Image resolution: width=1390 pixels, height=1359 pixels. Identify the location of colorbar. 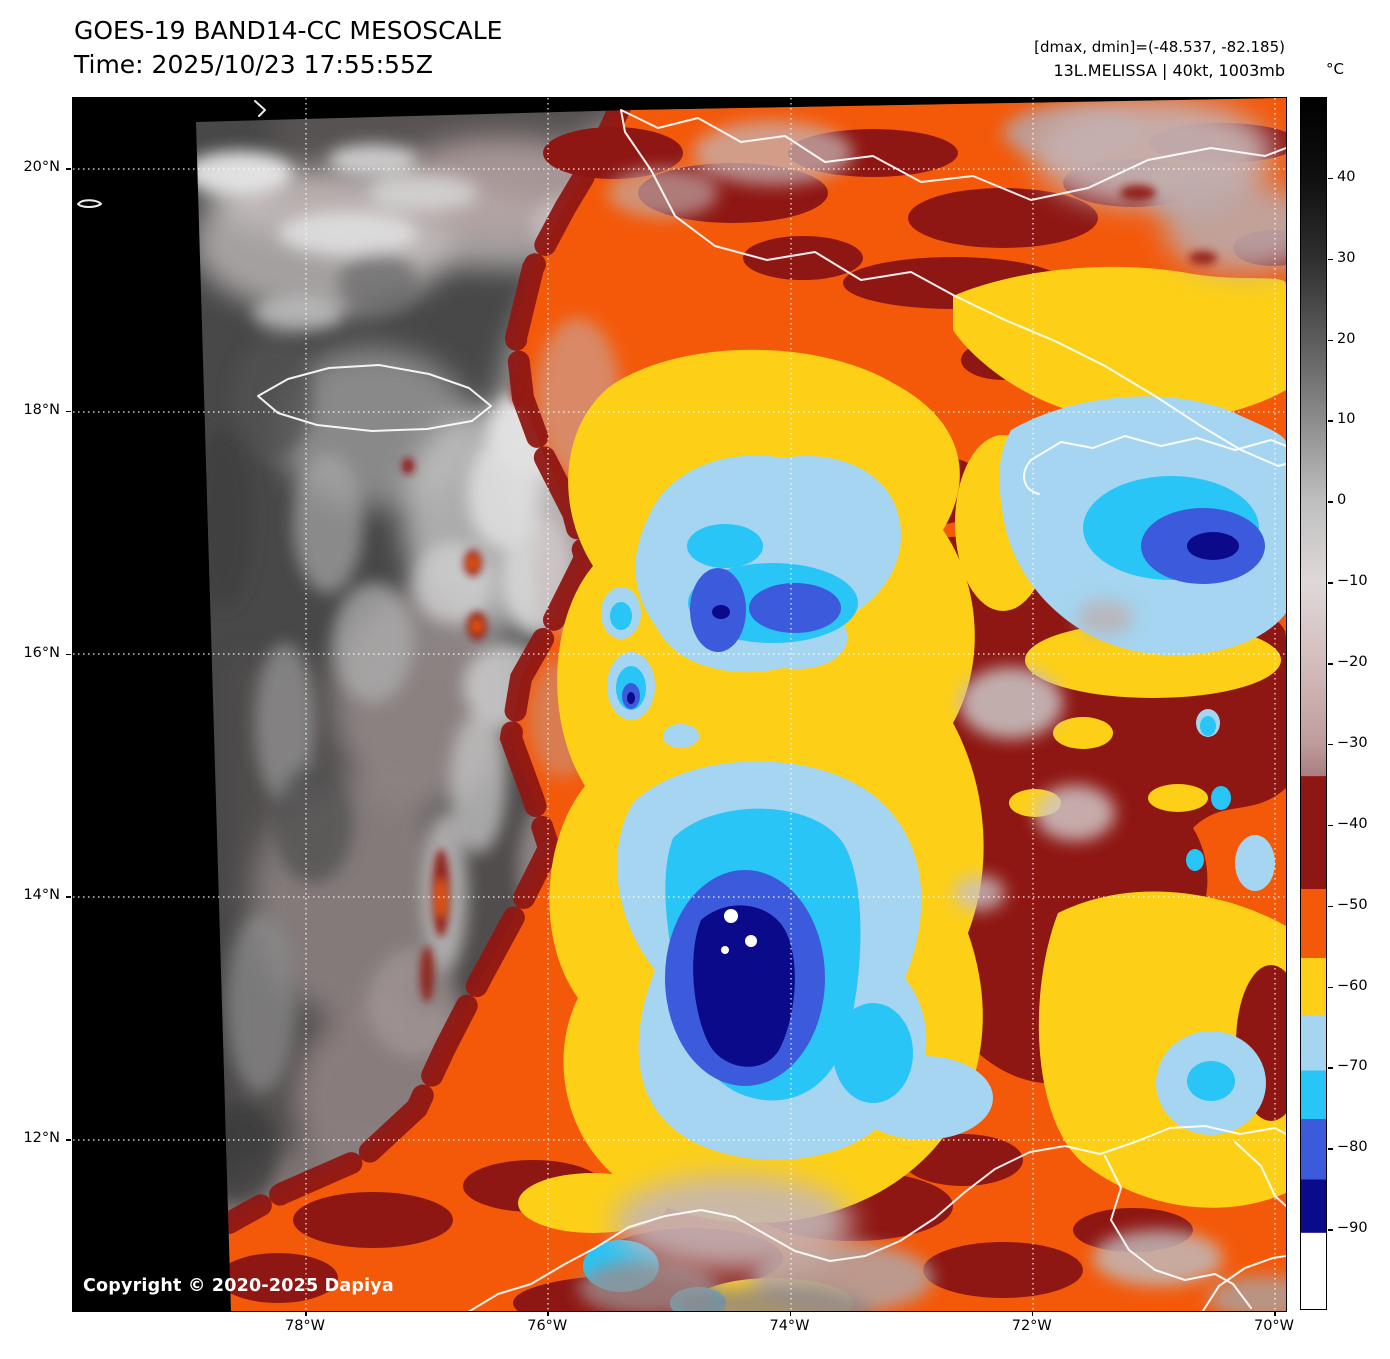
(1313, 703).